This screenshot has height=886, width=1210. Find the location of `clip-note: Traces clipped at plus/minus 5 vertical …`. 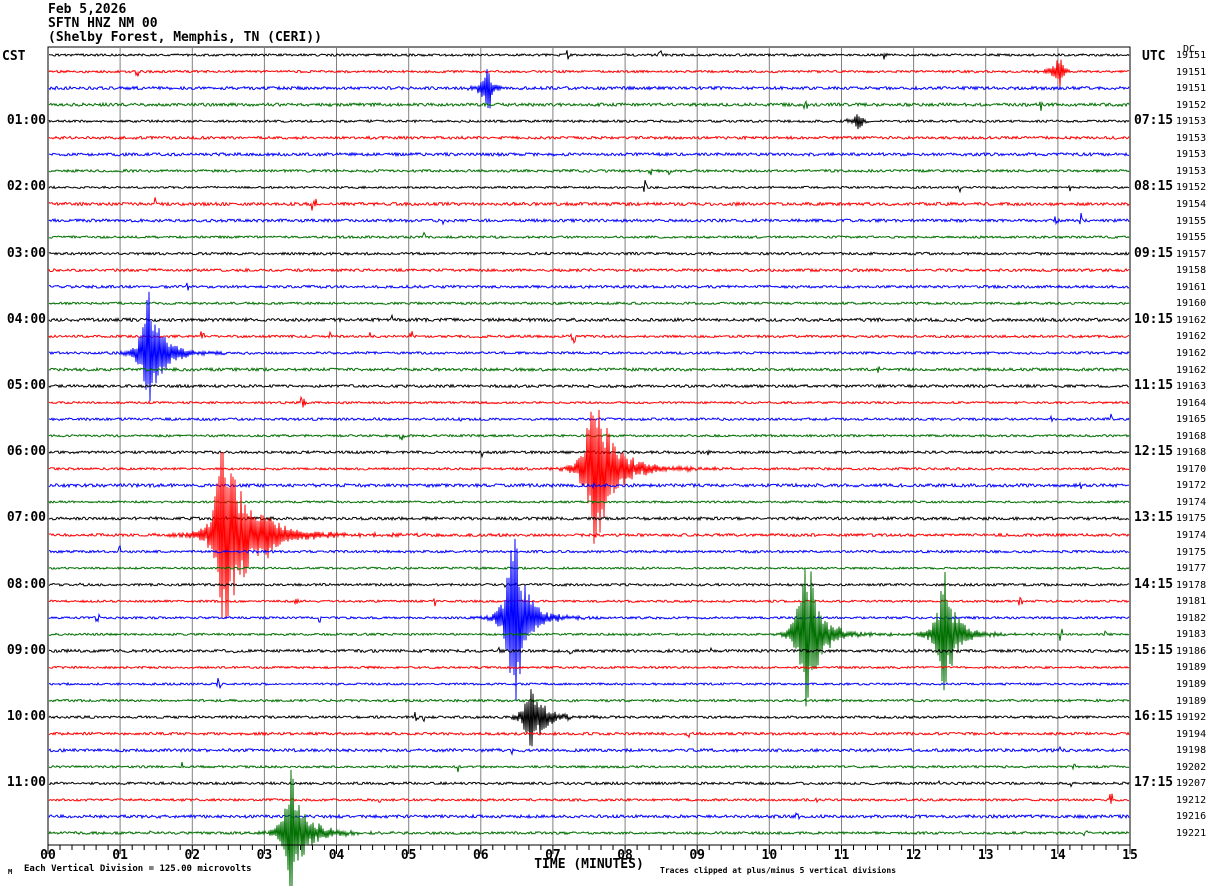

clip-note: Traces clipped at plus/minus 5 vertical … is located at coordinates (778, 870).